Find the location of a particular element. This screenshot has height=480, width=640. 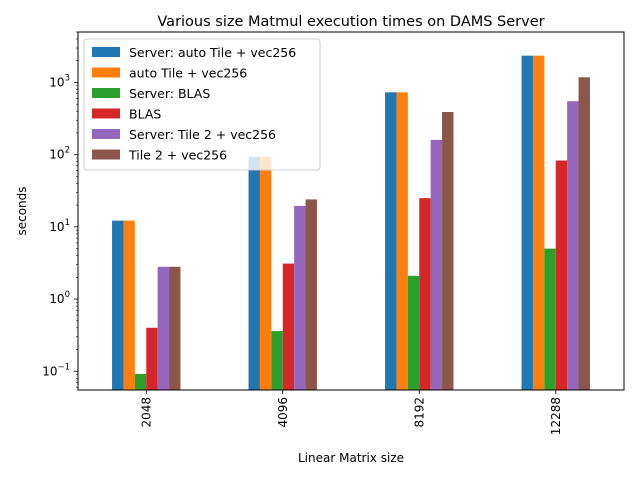

x-axis-label: Linear Matrix size is located at coordinates (351, 458).